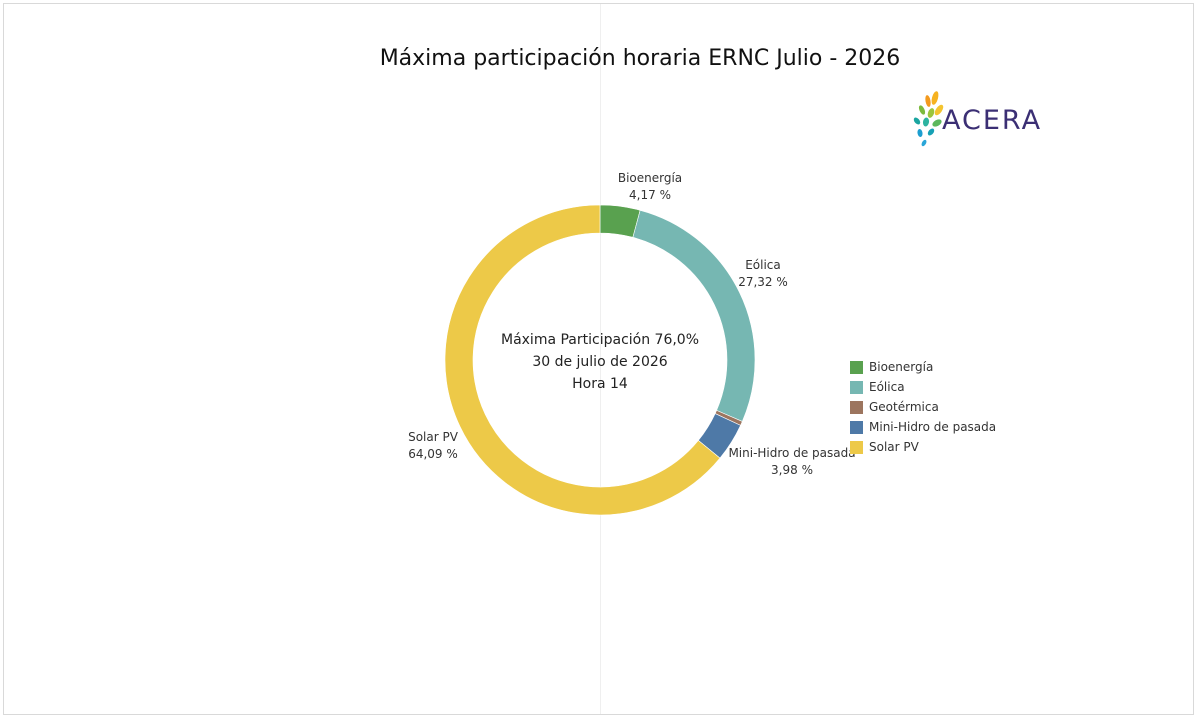  I want to click on center-line-2: 30 de julio de 2026, so click(599, 362).